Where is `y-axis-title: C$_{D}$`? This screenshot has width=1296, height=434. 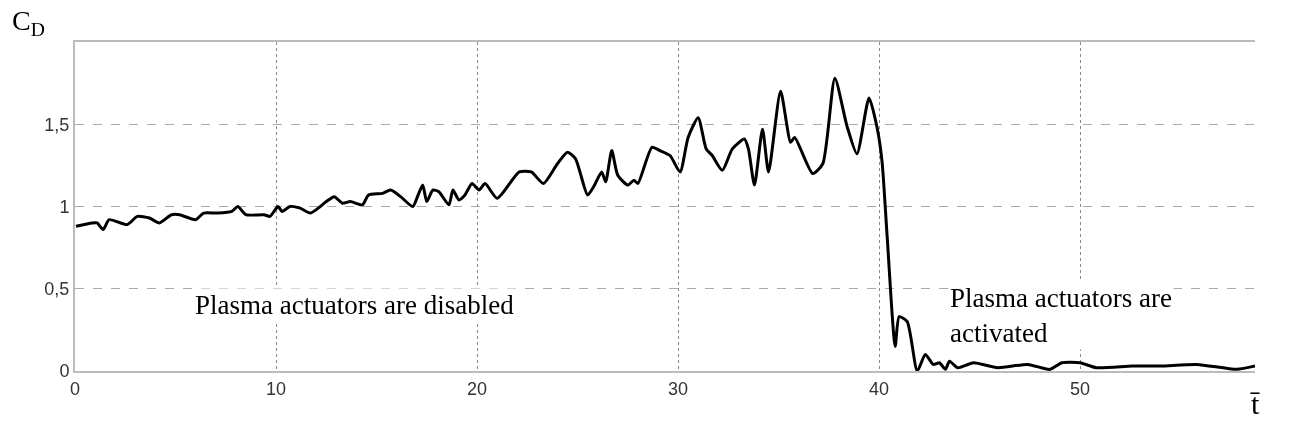 y-axis-title: C$_{D}$ is located at coordinates (28, 22).